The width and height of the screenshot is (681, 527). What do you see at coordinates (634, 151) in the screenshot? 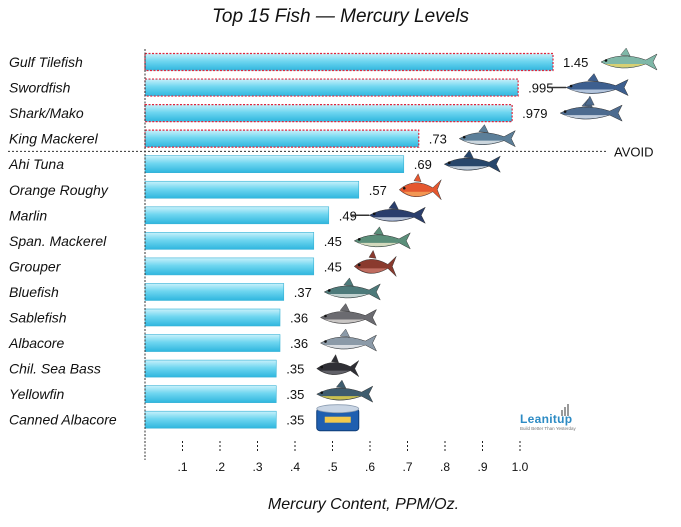
I see `avoid-label: AVOID` at bounding box center [634, 151].